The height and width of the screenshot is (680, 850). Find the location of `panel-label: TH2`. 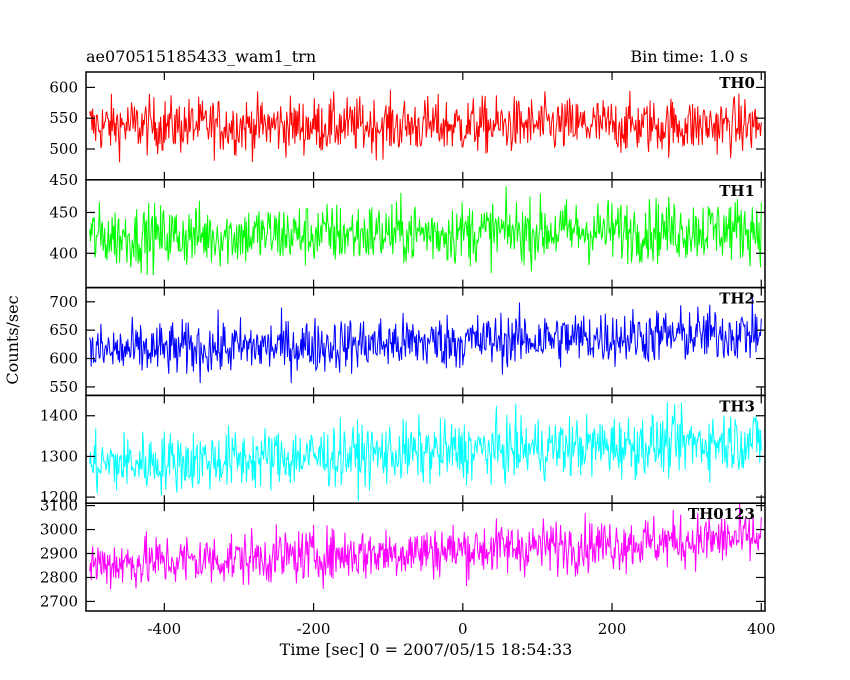

panel-label: TH2 is located at coordinates (737, 299).